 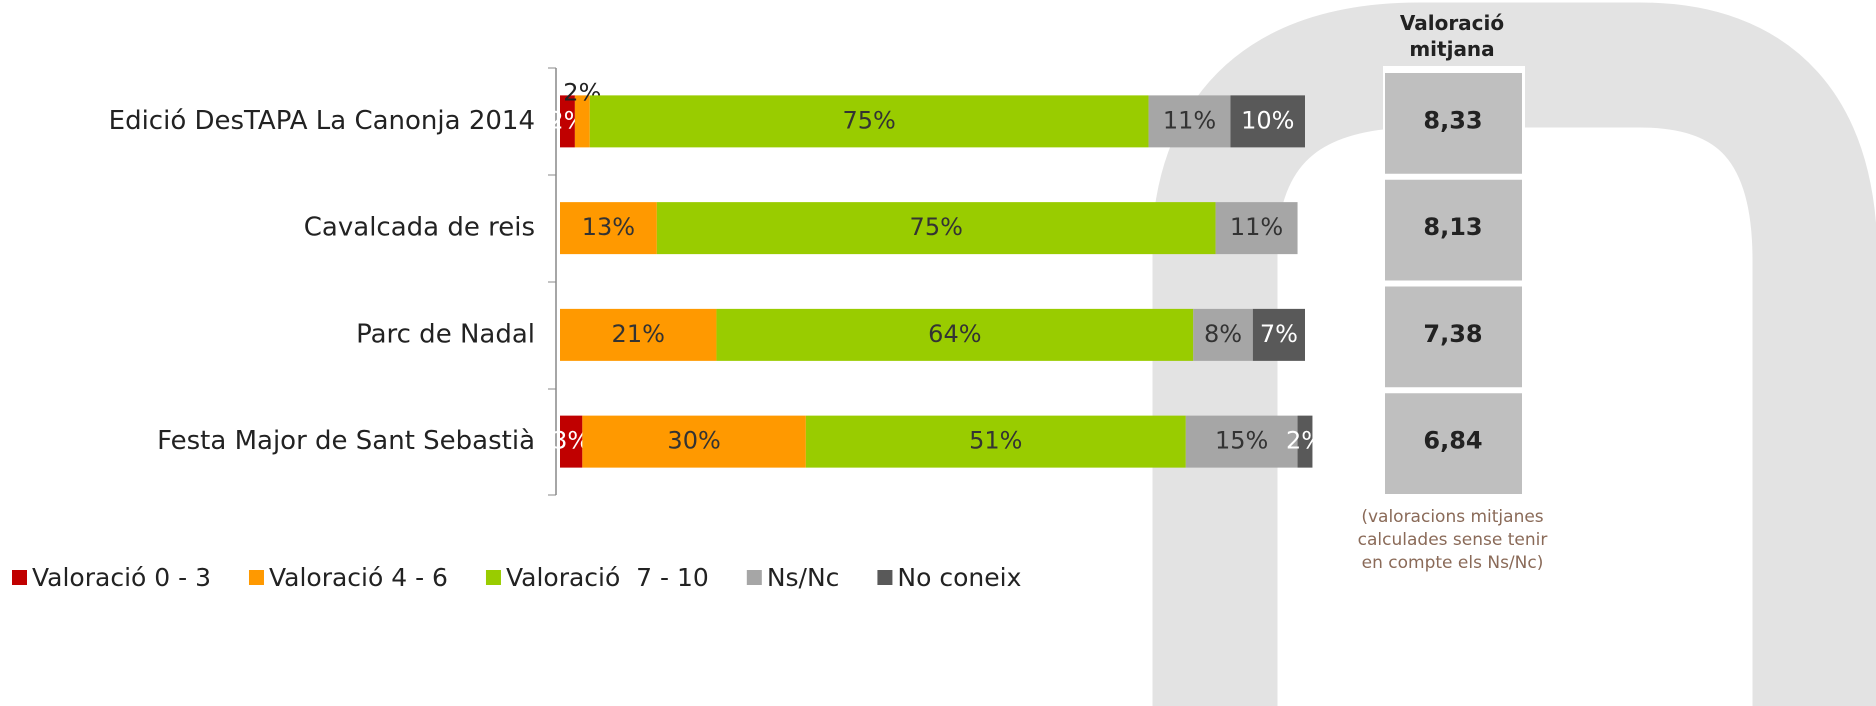 What do you see at coordinates (322, 121) in the screenshot?
I see `category-label: Edició DesTAPA La Canonja 2014` at bounding box center [322, 121].